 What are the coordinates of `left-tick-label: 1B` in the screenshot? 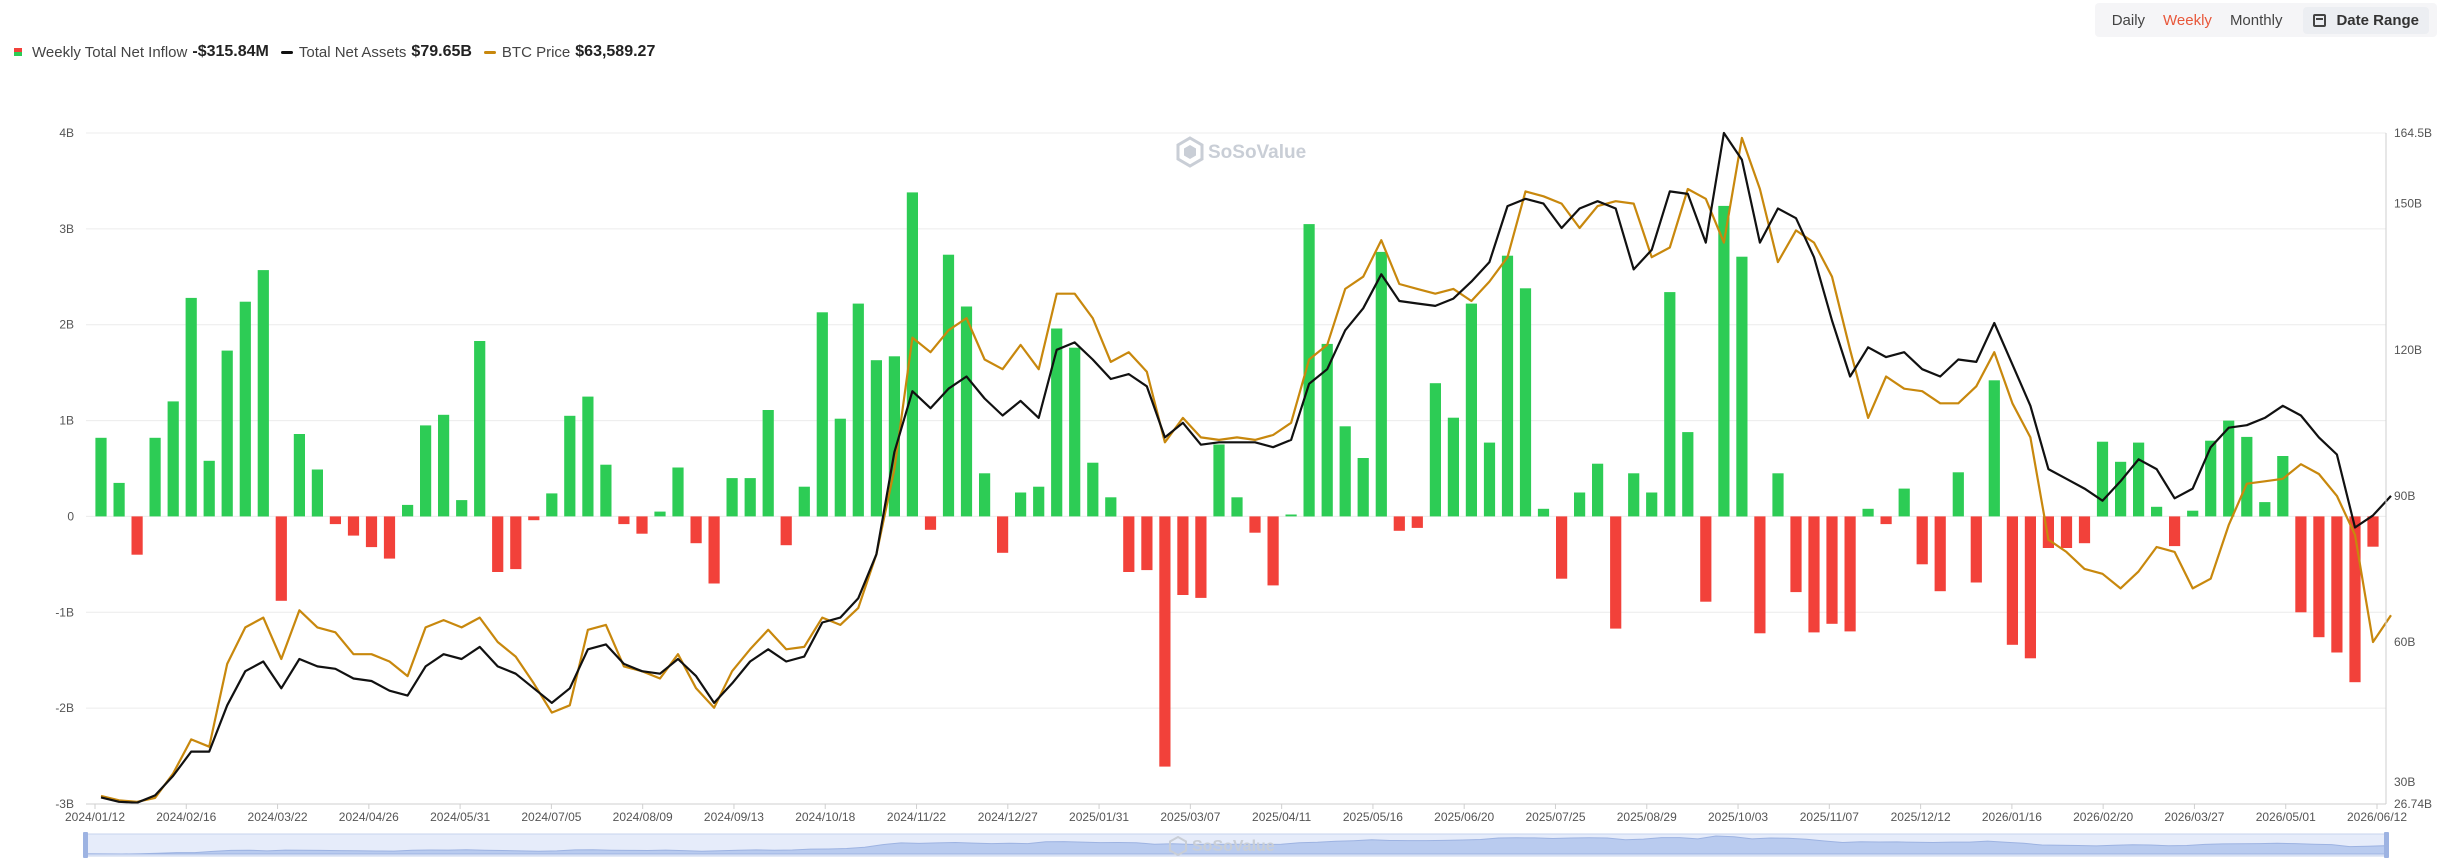 It's located at (66, 421).